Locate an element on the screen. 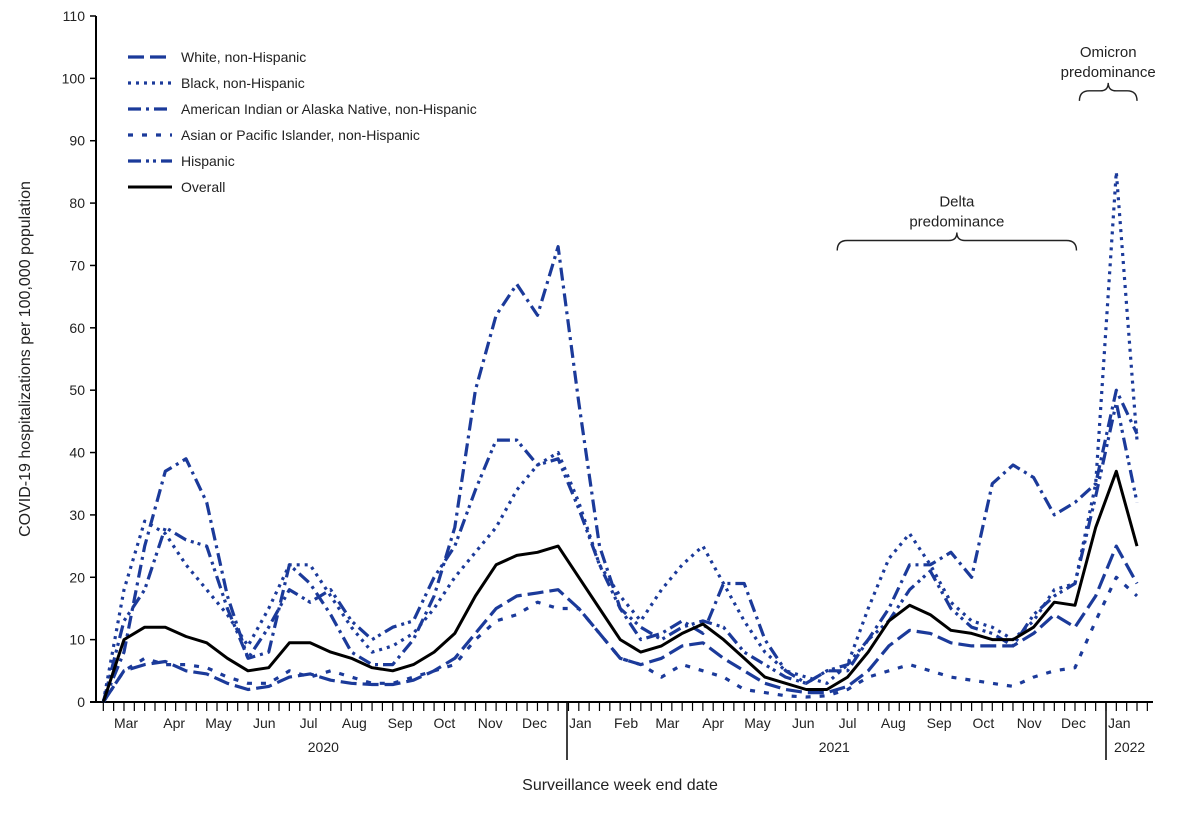  y-tick-label: 20 is located at coordinates (77, 577).